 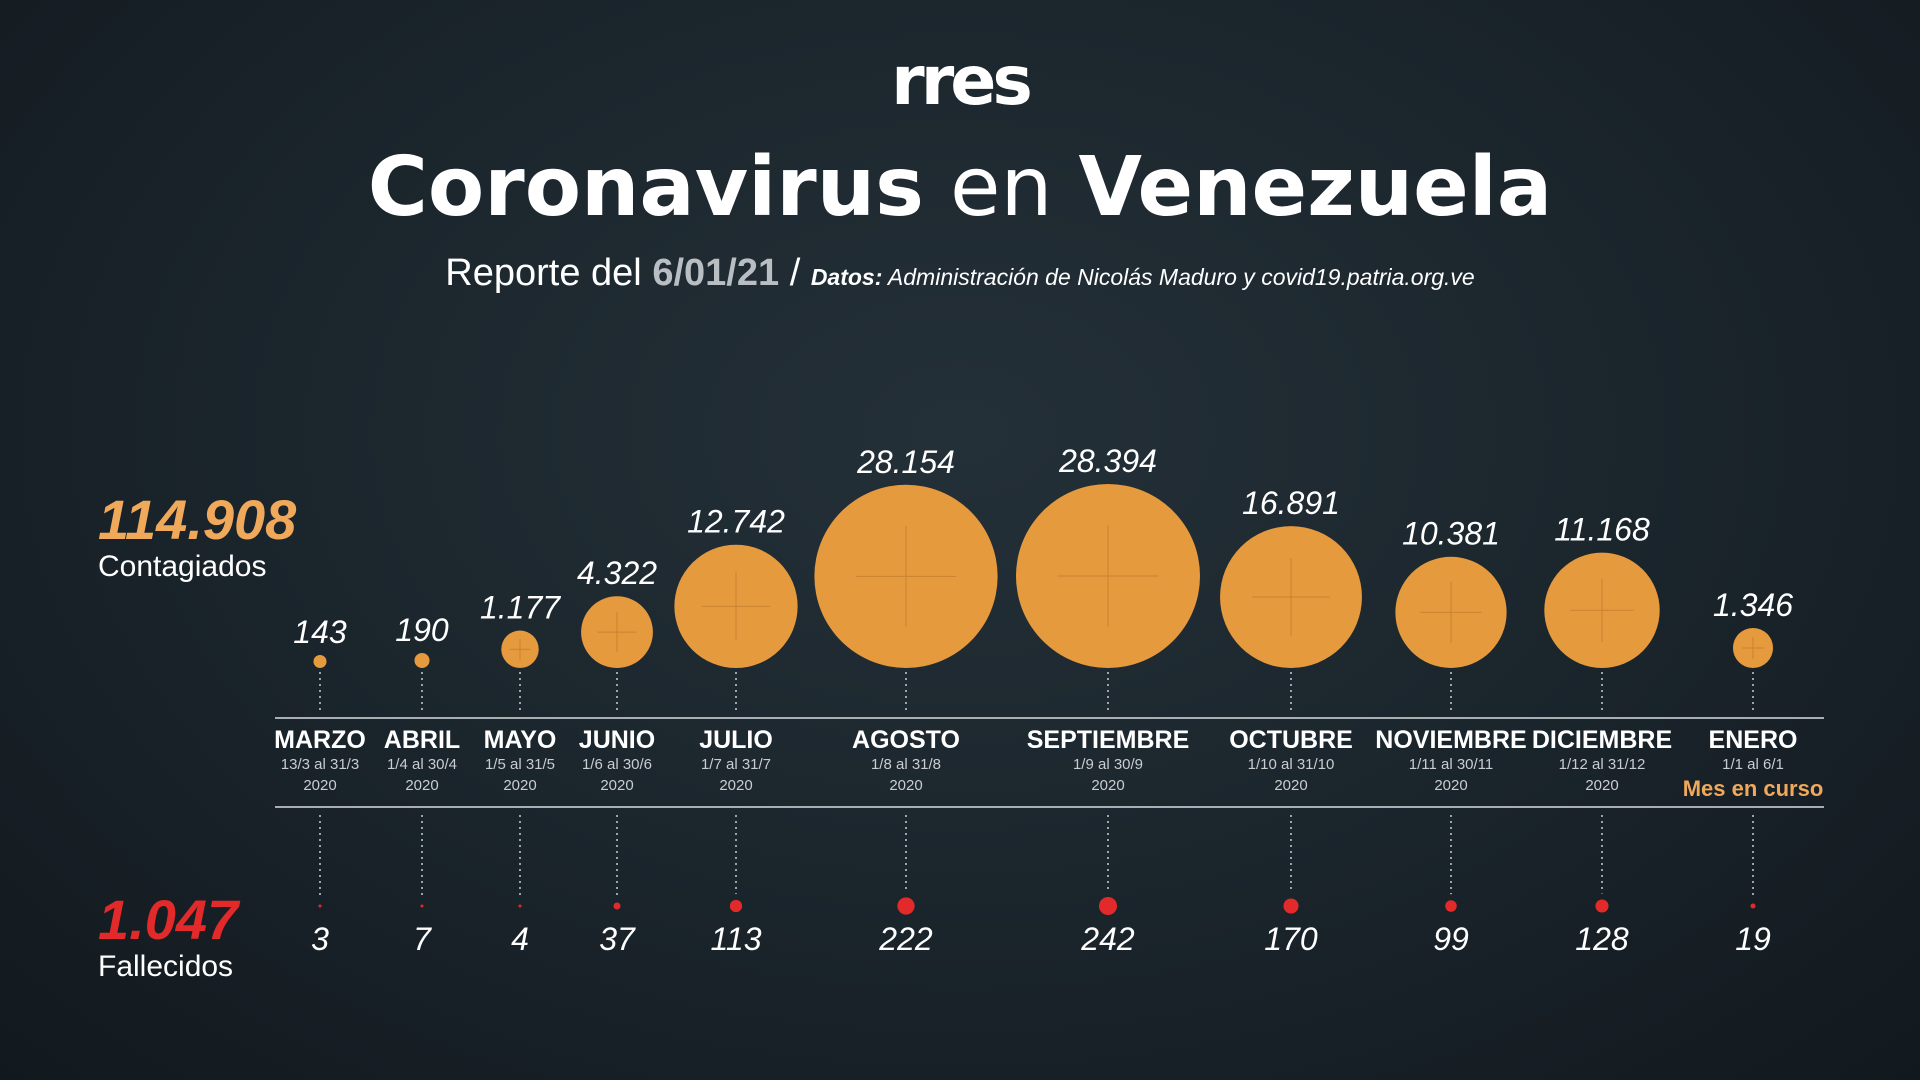 What do you see at coordinates (197, 519) in the screenshot?
I see `cases-total-value: 114.908` at bounding box center [197, 519].